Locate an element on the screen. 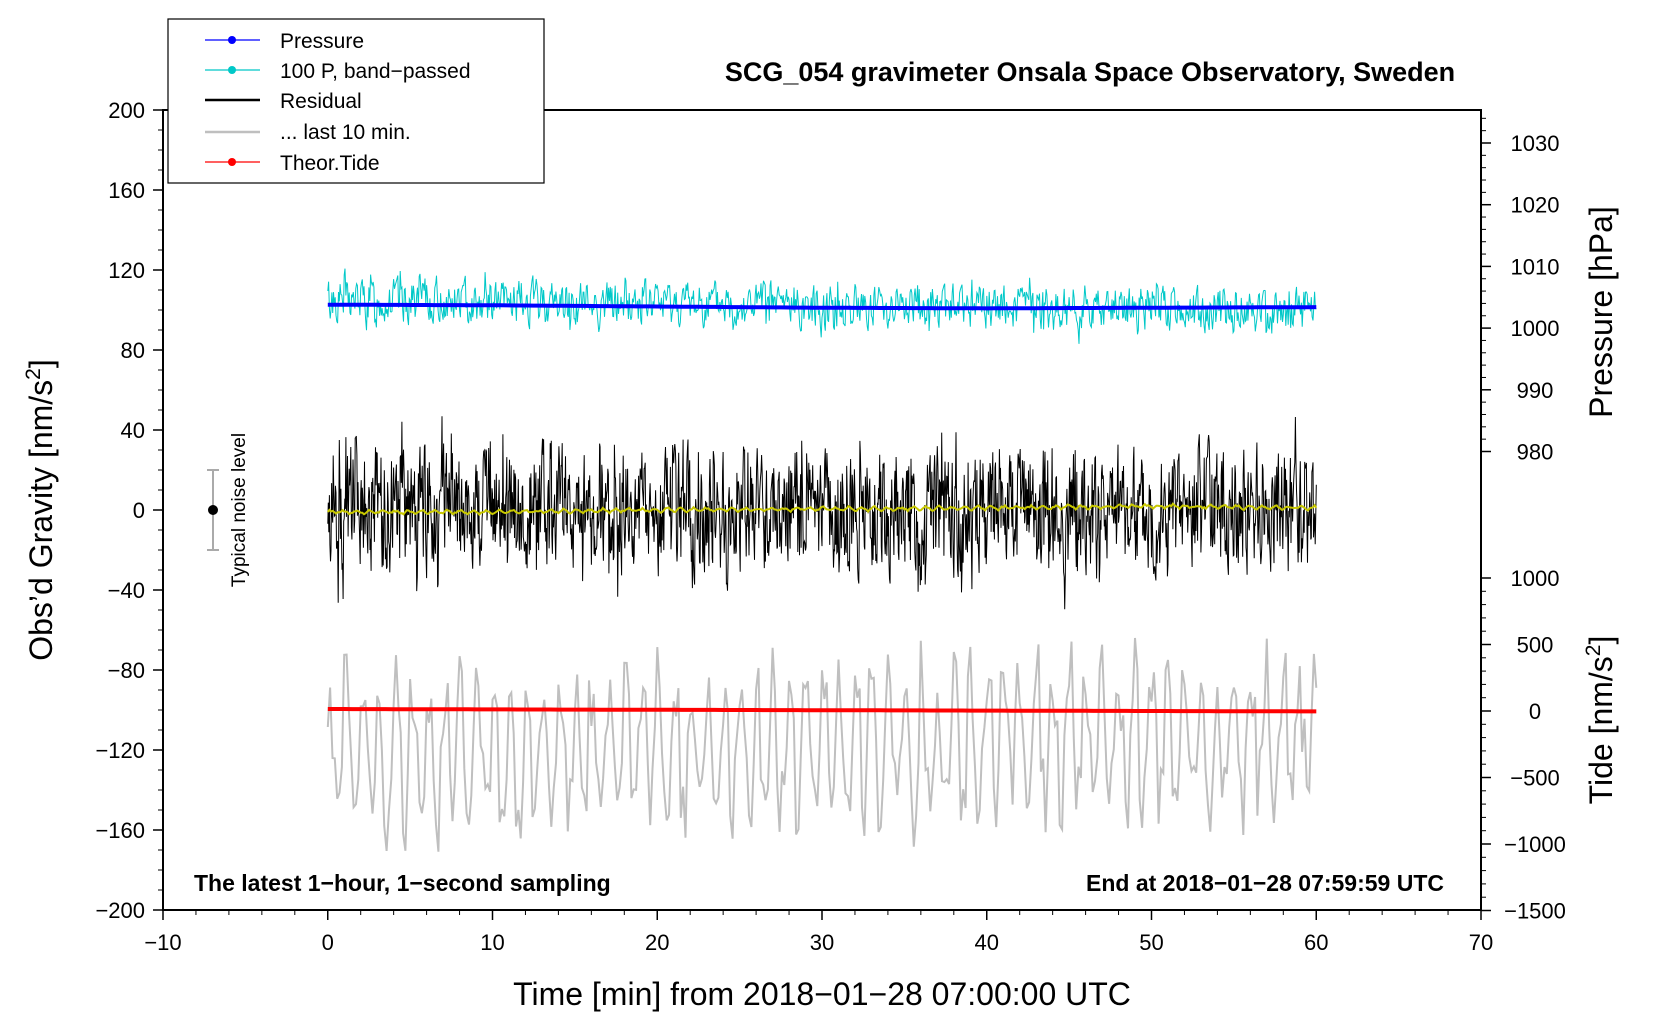 This screenshot has height=1020, width=1660. noise-bar-label: Typical noise level is located at coordinates (239, 510).